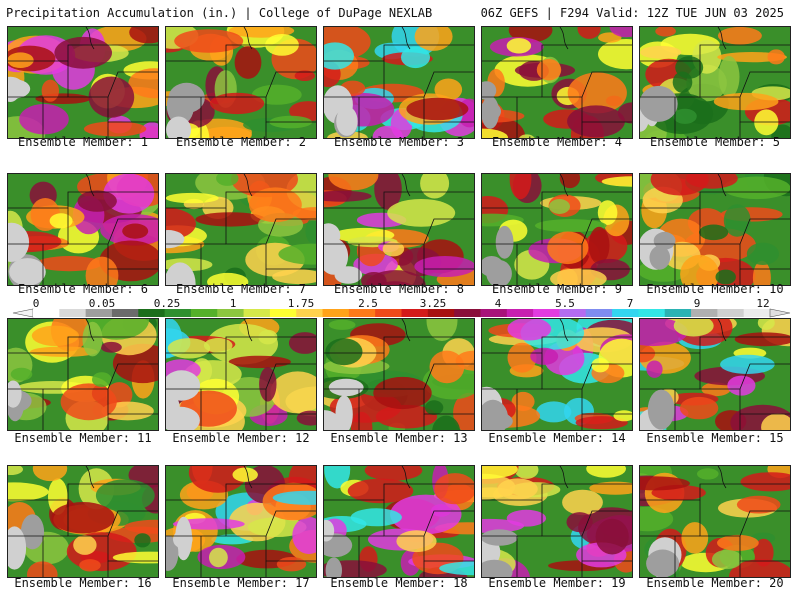 Image resolution: width=800 pixels, height=600 pixels. Describe the element at coordinates (715, 583) in the screenshot. I see `ensemble-member-label: Ensemble Member: 20` at that location.